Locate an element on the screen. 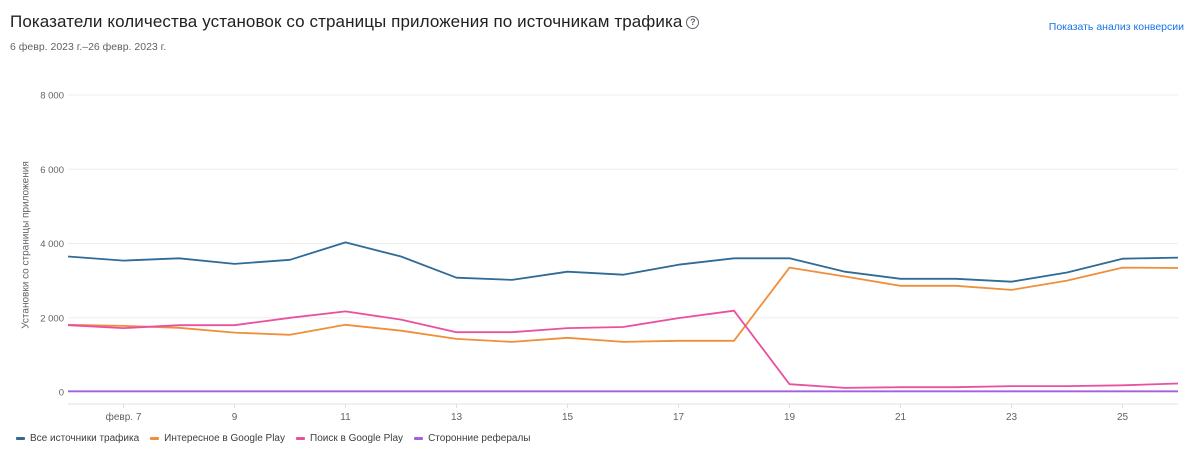 The image size is (1199, 456). legend-item: Сторонние рефералы is located at coordinates (472, 438).